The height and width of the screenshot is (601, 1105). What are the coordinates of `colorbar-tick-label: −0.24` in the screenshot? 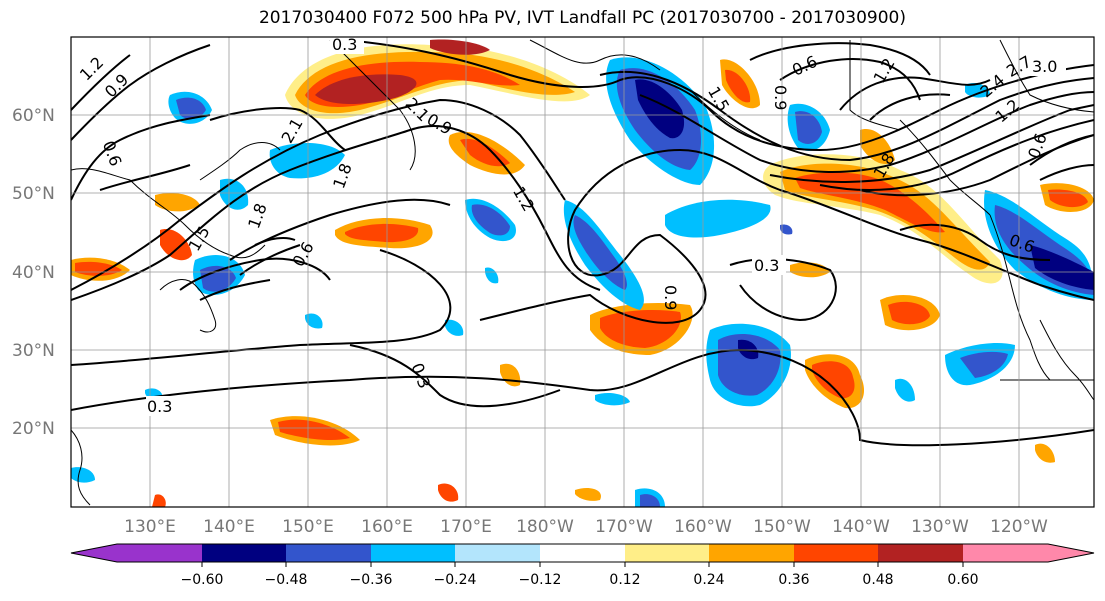 It's located at (455, 580).